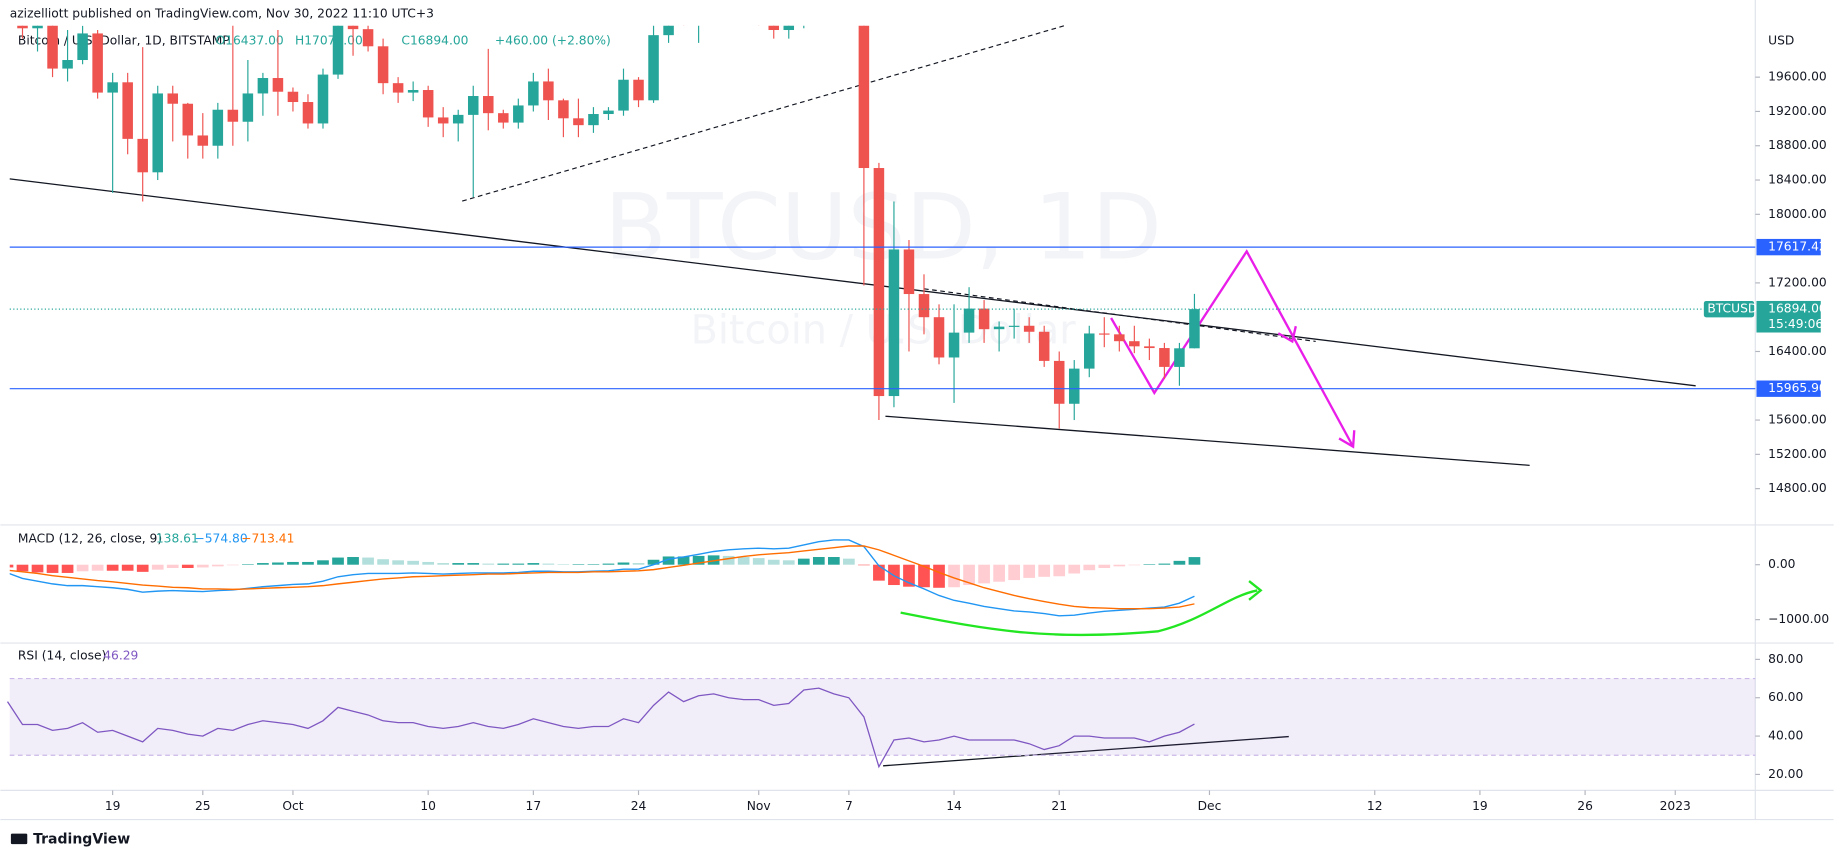  What do you see at coordinates (1086, 751) in the screenshot?
I see `rsi-trendline` at bounding box center [1086, 751].